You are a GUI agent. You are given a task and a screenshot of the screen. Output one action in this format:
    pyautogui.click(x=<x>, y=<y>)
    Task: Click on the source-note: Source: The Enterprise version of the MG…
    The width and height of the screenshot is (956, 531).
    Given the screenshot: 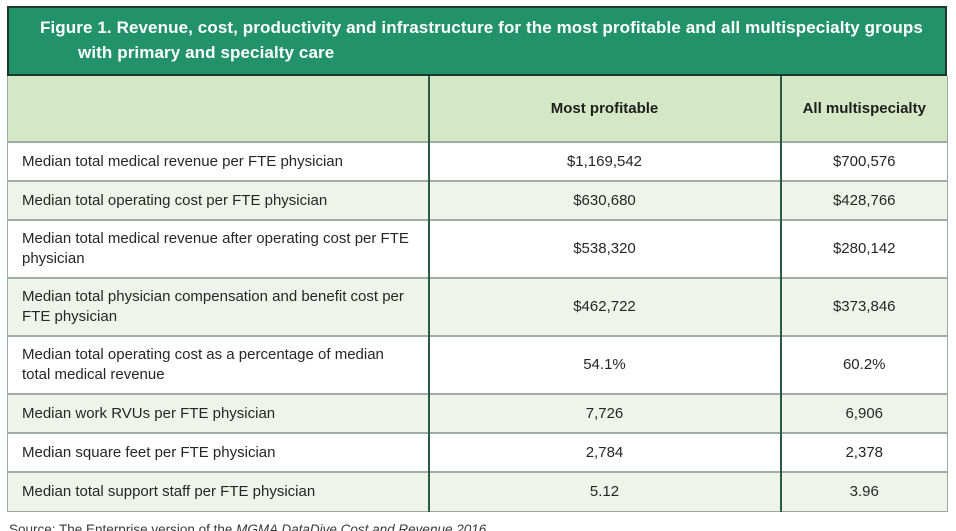 What is the action you would take?
    pyautogui.click(x=482, y=526)
    